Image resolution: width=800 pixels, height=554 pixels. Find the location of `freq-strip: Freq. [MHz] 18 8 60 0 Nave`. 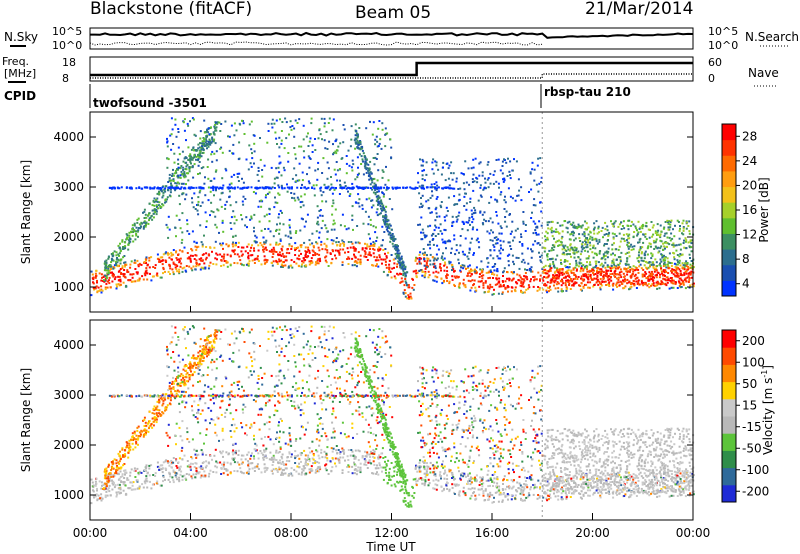

freq-strip: Freq. [MHz] 18 8 60 0 Nave is located at coordinates (390, 71).